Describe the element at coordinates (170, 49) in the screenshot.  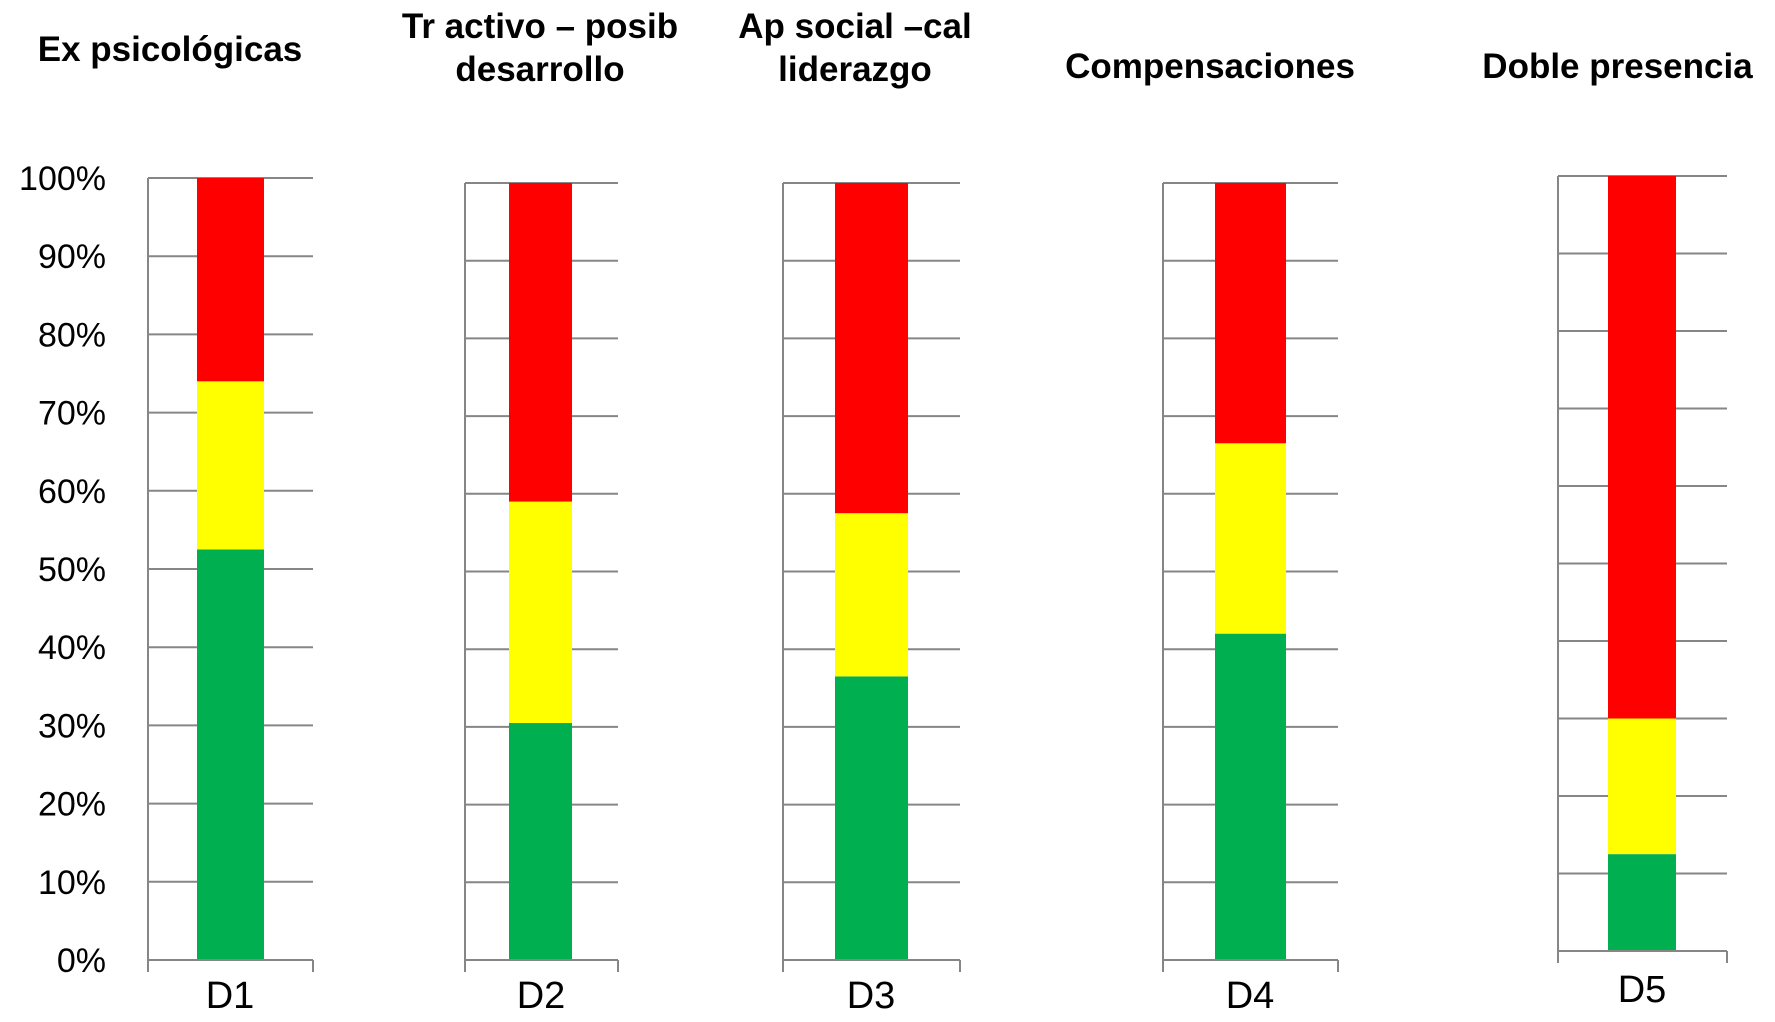
I see `panel-title-d1: Ex psicológicas` at that location.